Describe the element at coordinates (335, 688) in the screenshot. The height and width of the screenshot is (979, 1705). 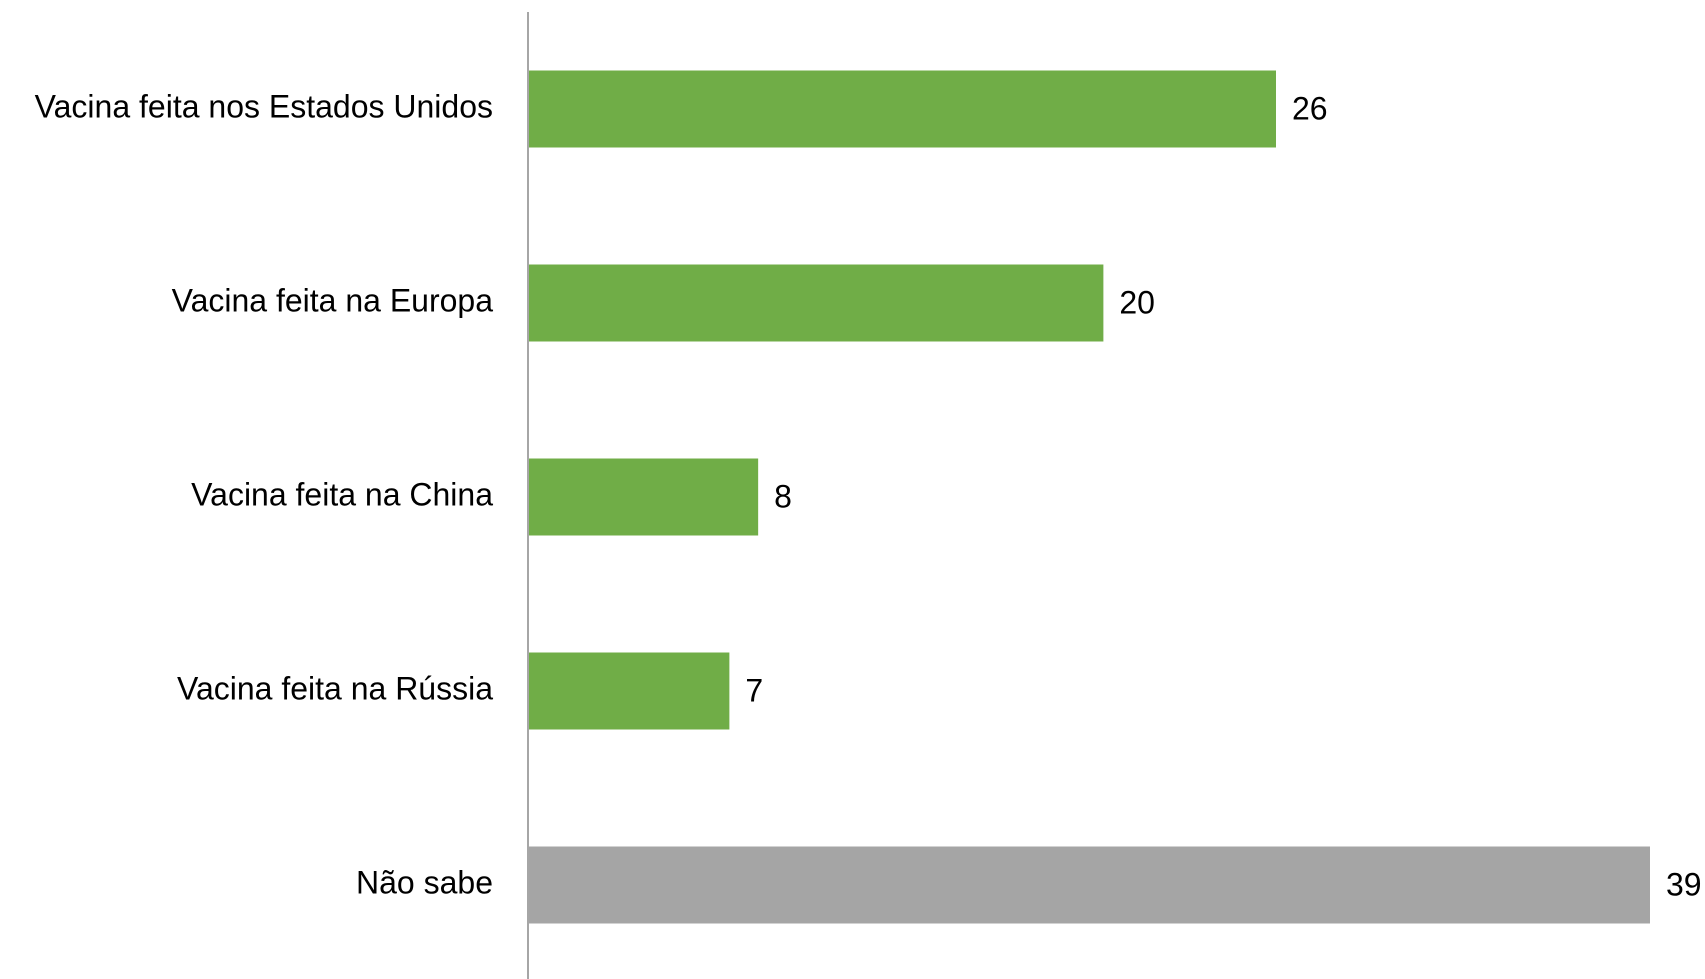
I see `category-label: Vacina feita na Rússia` at that location.